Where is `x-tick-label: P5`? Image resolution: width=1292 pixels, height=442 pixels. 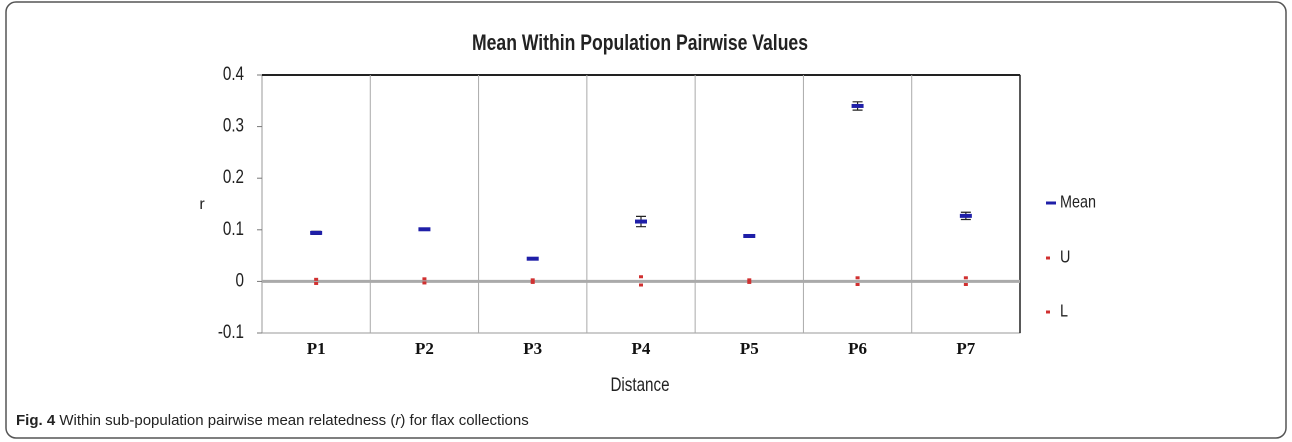 x-tick-label: P5 is located at coordinates (749, 348).